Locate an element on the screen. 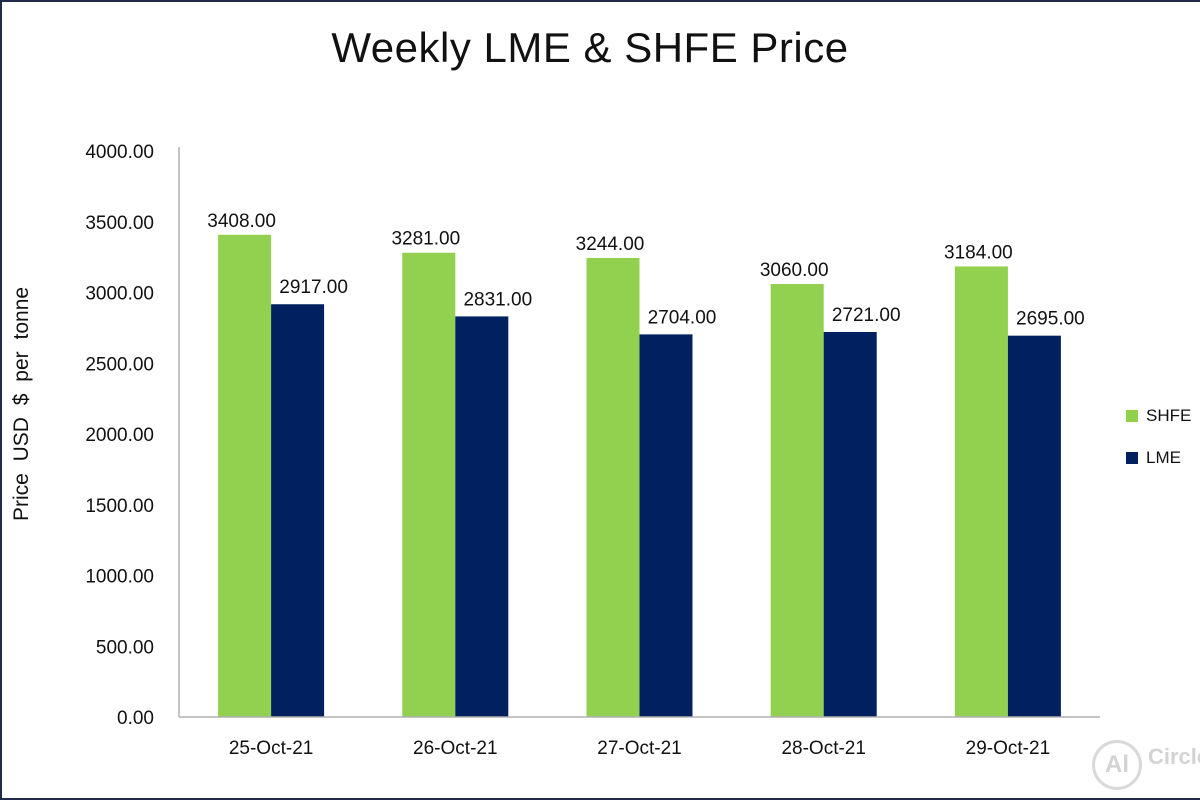 The height and width of the screenshot is (800, 1200). data-label-shfe: 3408.00 is located at coordinates (241, 221).